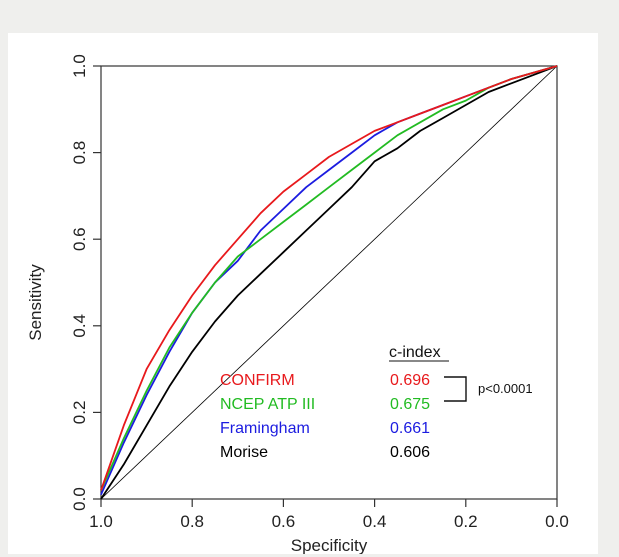 The width and height of the screenshot is (619, 557). Describe the element at coordinates (101, 521) in the screenshot. I see `x-tick-label: 1.0` at that location.